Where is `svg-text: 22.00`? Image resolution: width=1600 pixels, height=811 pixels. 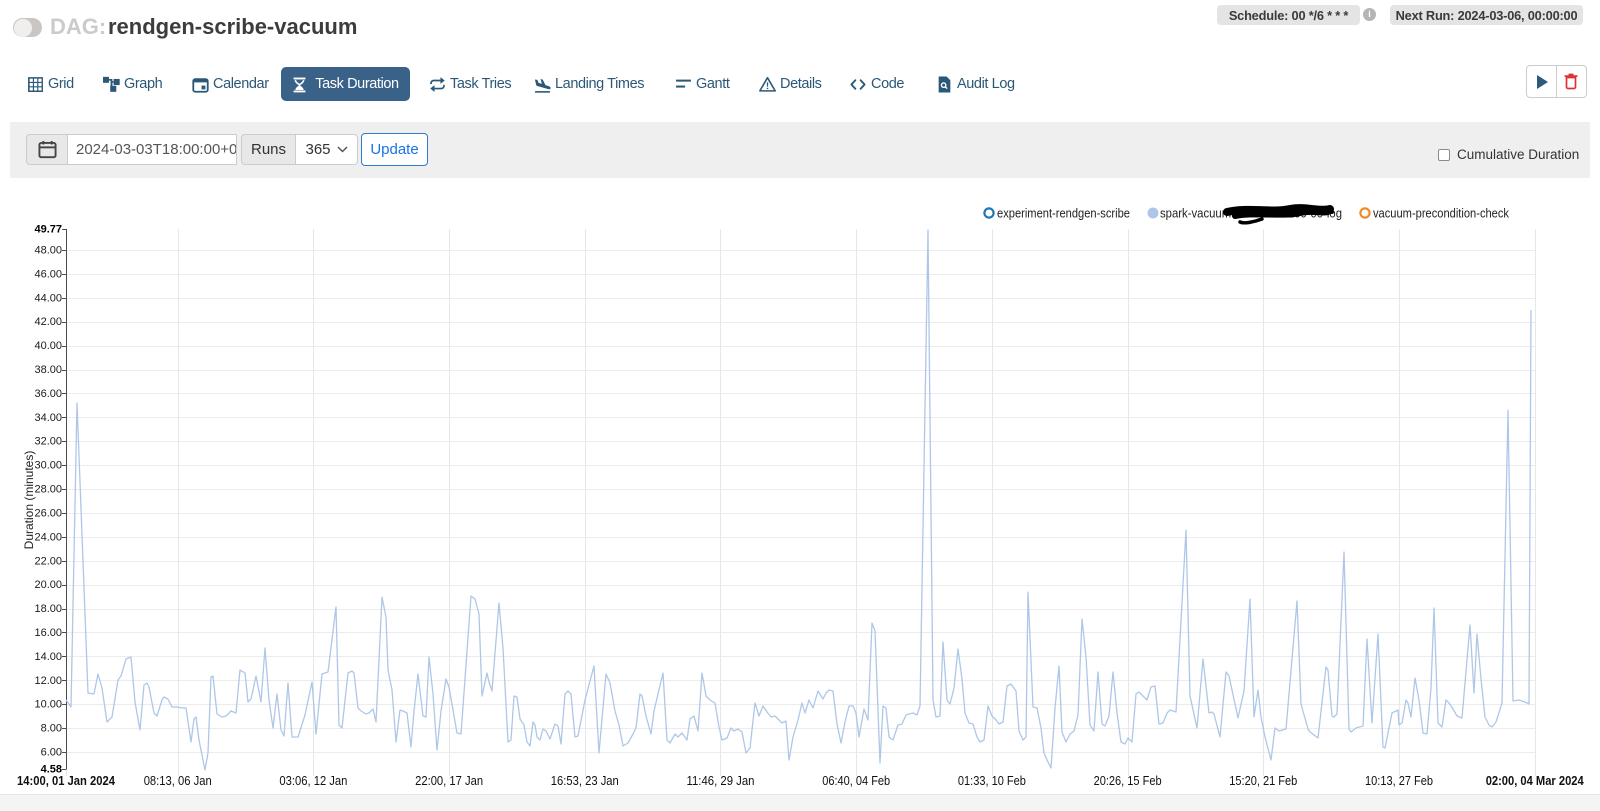 svg-text: 22.00 is located at coordinates (48, 561).